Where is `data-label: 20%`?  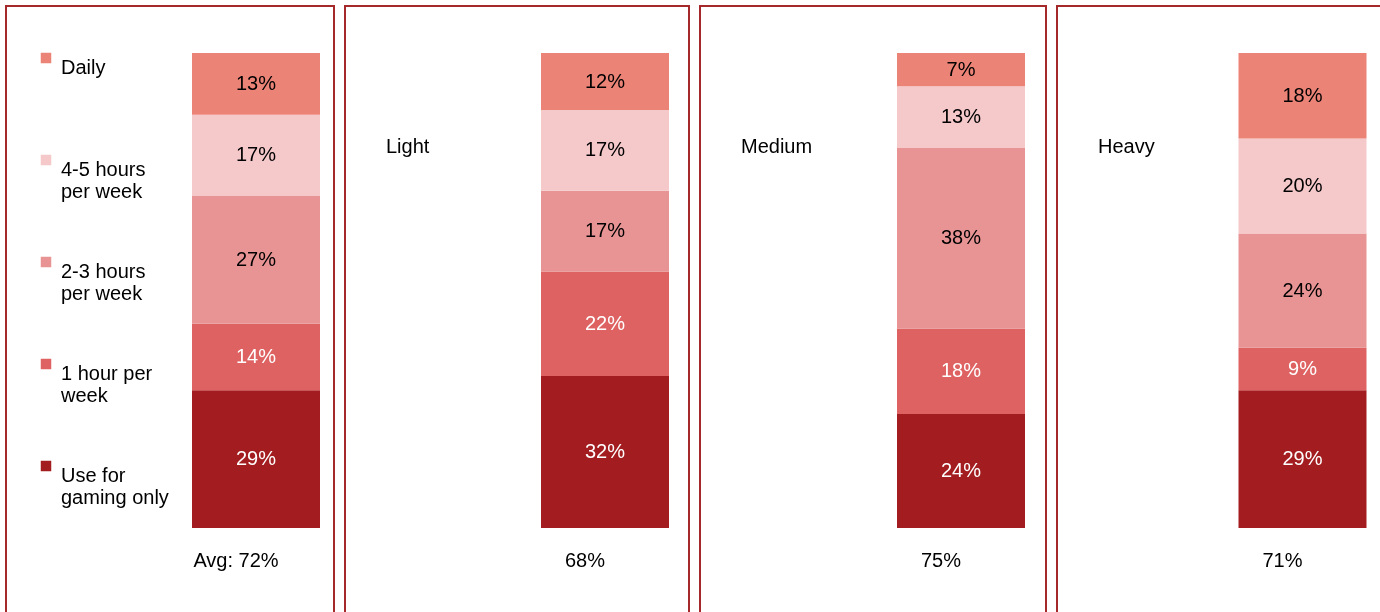 data-label: 20% is located at coordinates (1302, 185).